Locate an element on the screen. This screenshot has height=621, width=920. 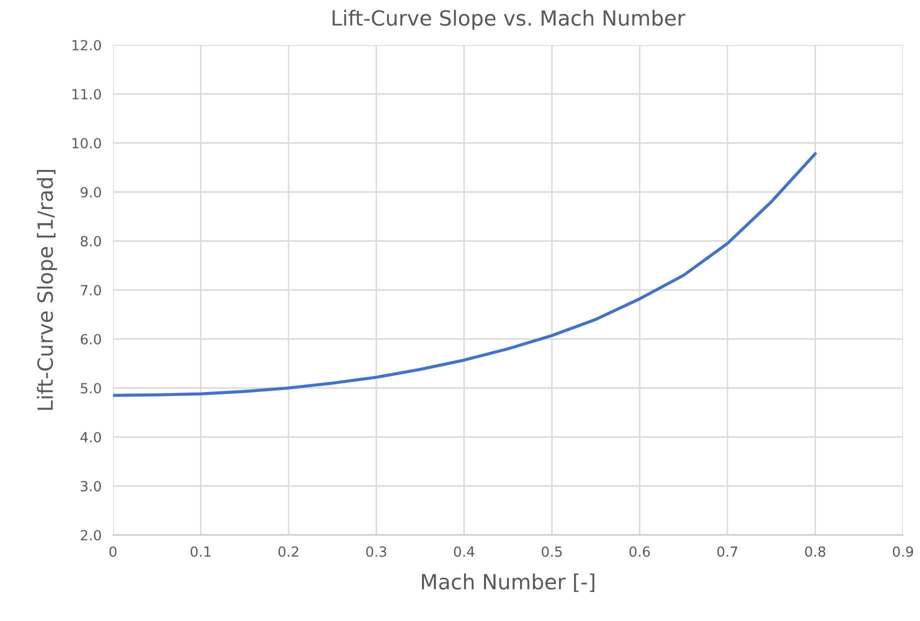
x-tick-label: 0 is located at coordinates (112, 551).